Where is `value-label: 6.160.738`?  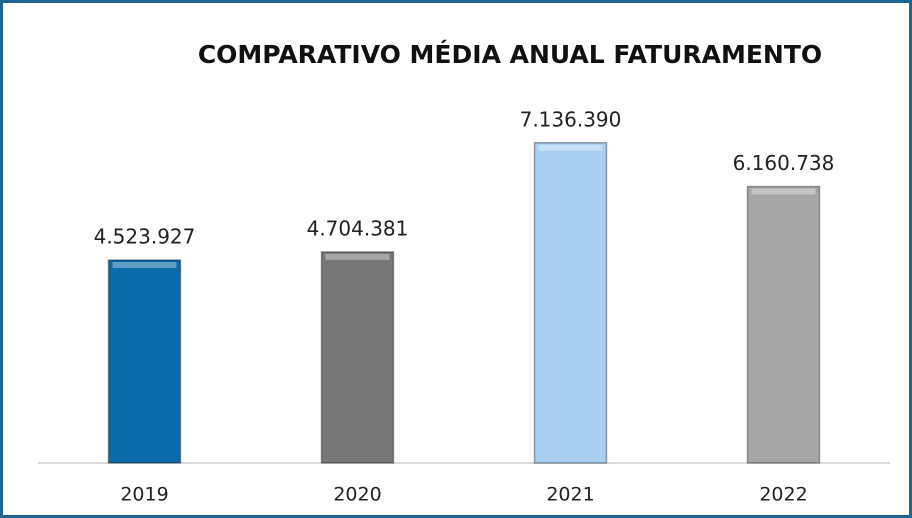
value-label: 6.160.738 is located at coordinates (784, 163).